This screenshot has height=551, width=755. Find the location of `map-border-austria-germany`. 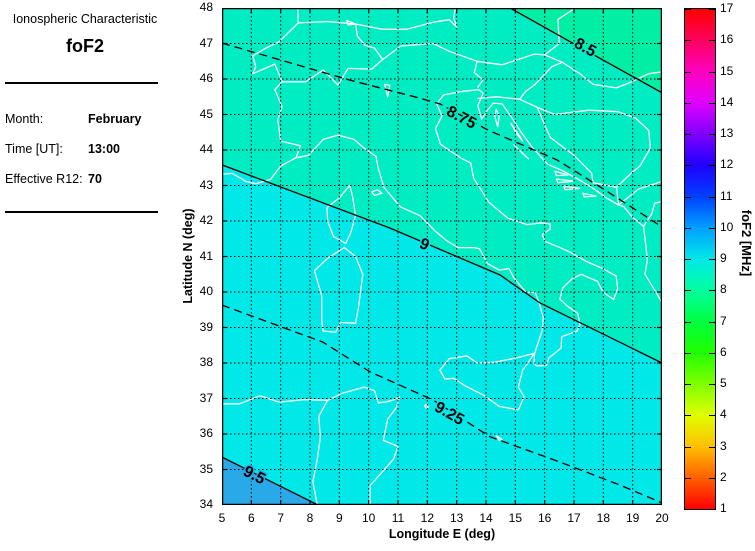

map-border-austria-germany is located at coordinates (406, 19).